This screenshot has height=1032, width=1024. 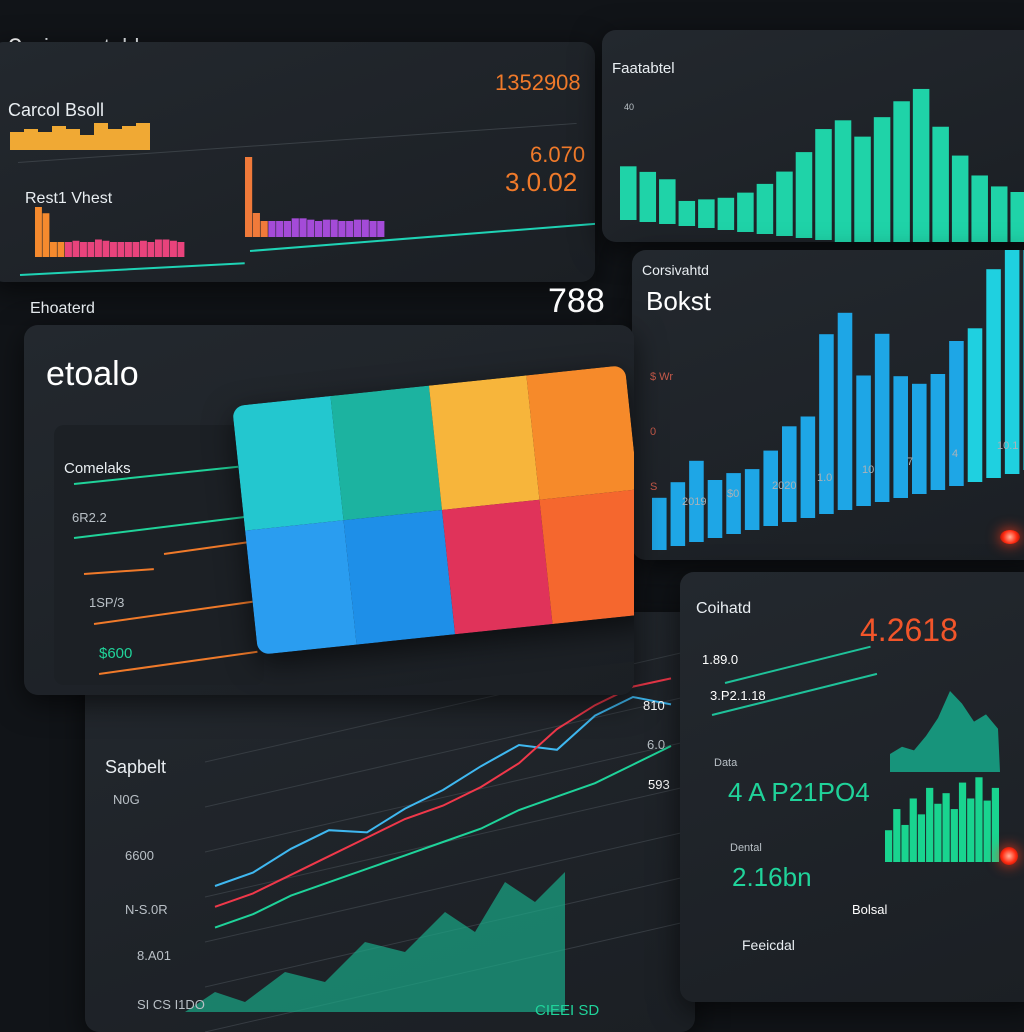 I want to click on legend-list: Comelaks 6R2.2 1SP/3 $600, so click(x=159, y=555).